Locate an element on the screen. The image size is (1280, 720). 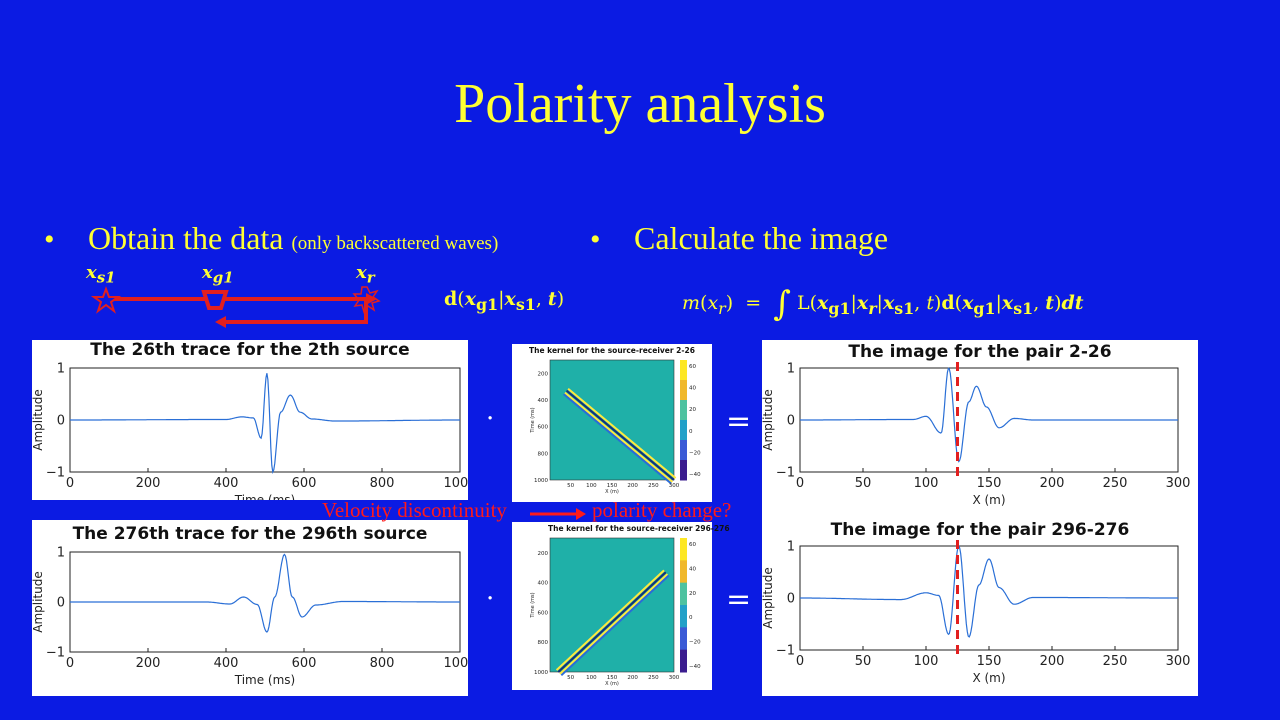
panel-title: The image for the pair 296-276 is located at coordinates (980, 530).